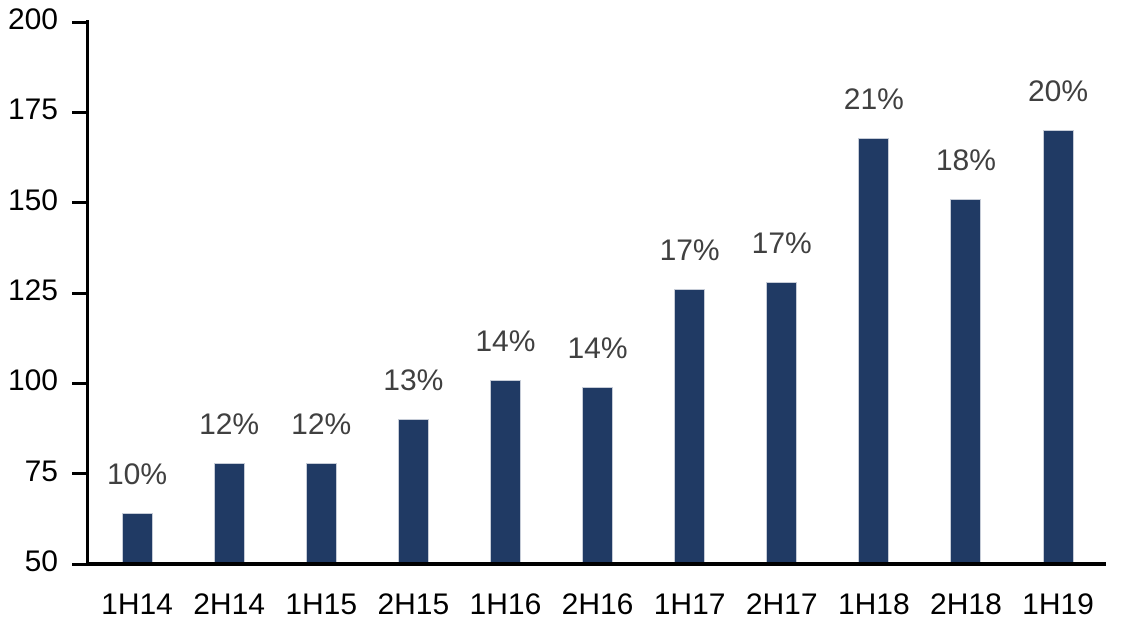  What do you see at coordinates (413, 604) in the screenshot?
I see `x-tick-label: 2H15` at bounding box center [413, 604].